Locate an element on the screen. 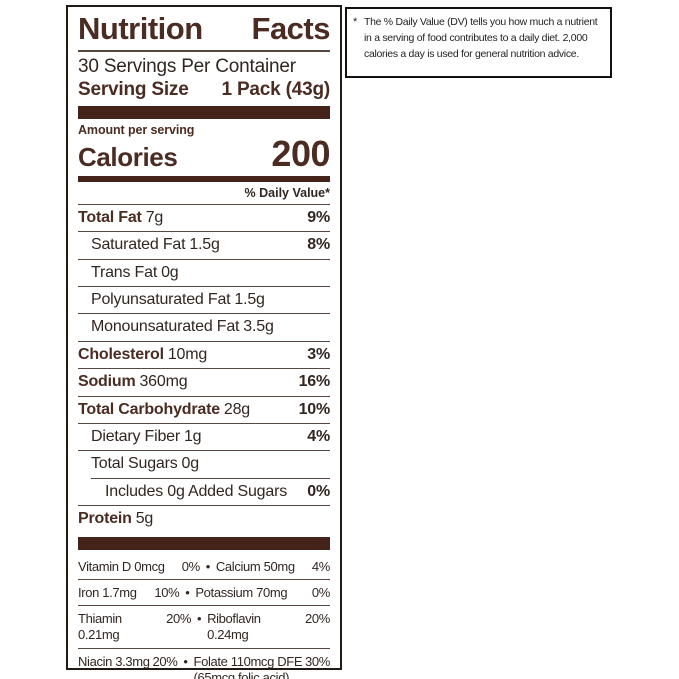 Image resolution: width=679 pixels, height=679 pixels. nutrient-amount: 7g is located at coordinates (154, 217).